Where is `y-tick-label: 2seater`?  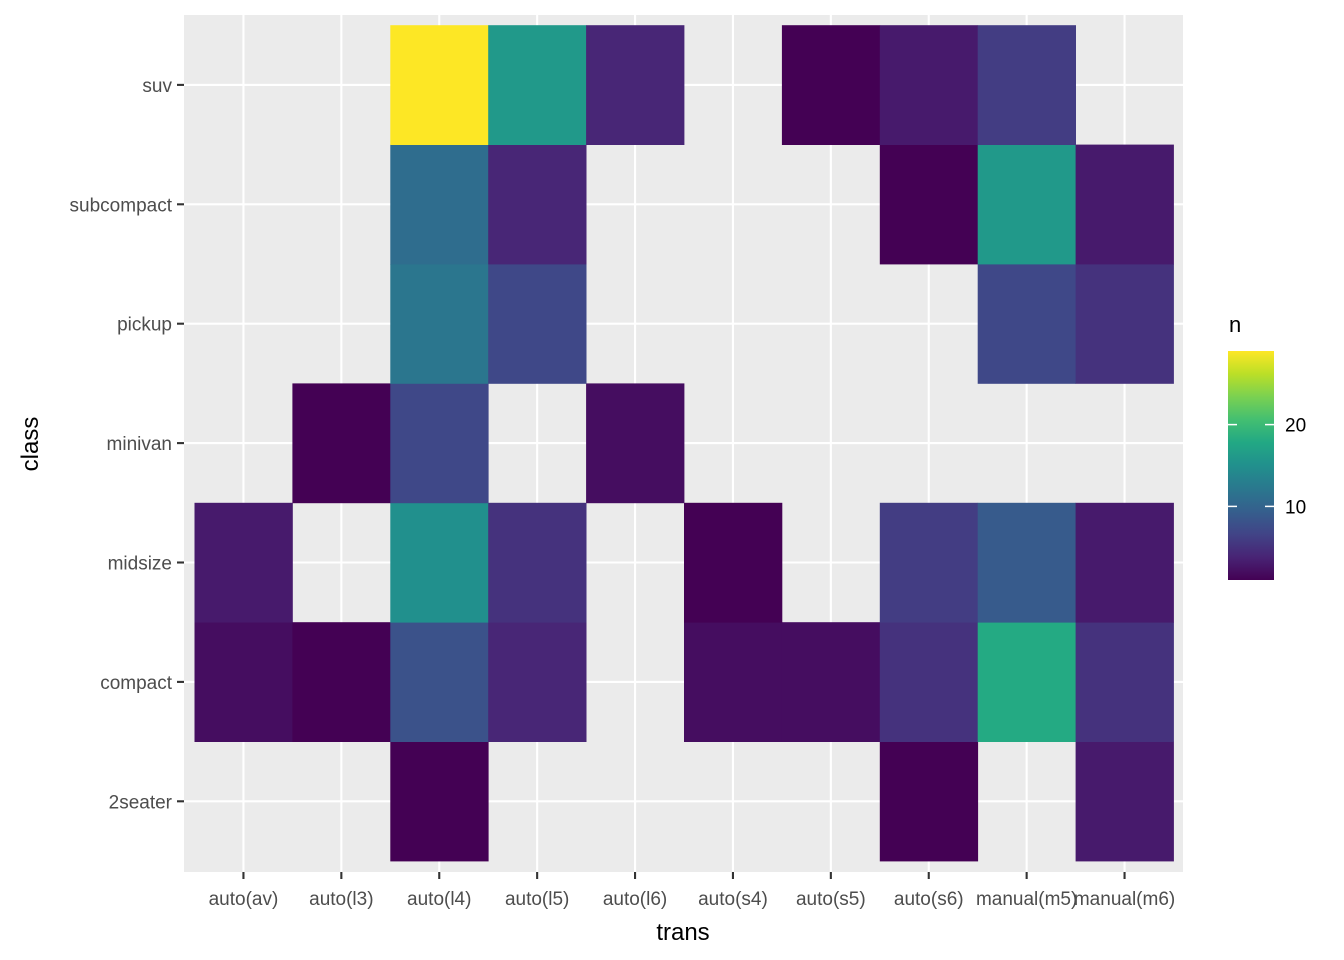
y-tick-label: 2seater is located at coordinates (141, 802).